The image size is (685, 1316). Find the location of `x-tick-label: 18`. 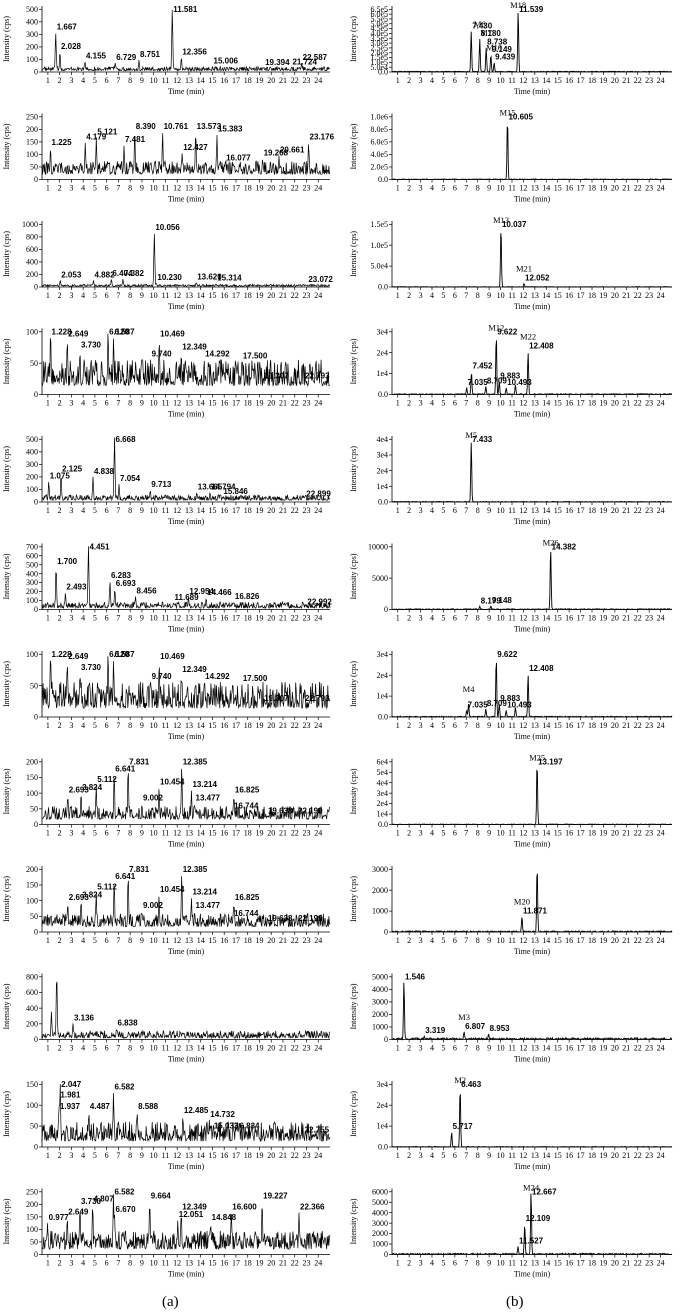

x-tick-label: 18 is located at coordinates (248, 1155).